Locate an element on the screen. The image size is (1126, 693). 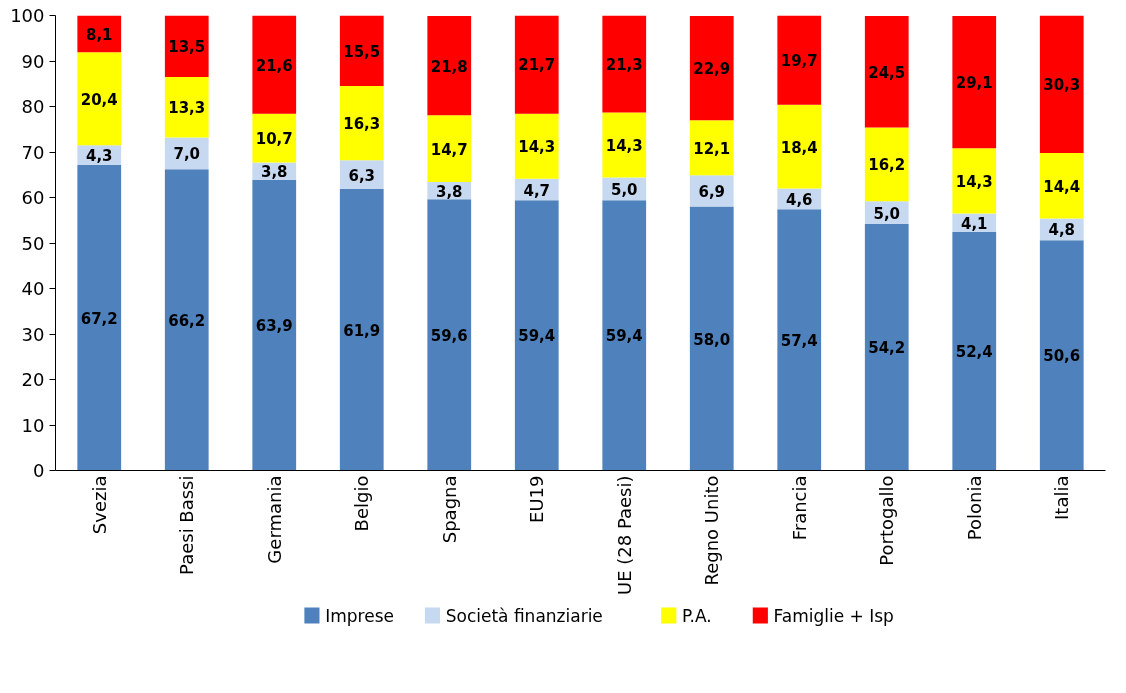
legend-label: Imprese is located at coordinates (359, 615).